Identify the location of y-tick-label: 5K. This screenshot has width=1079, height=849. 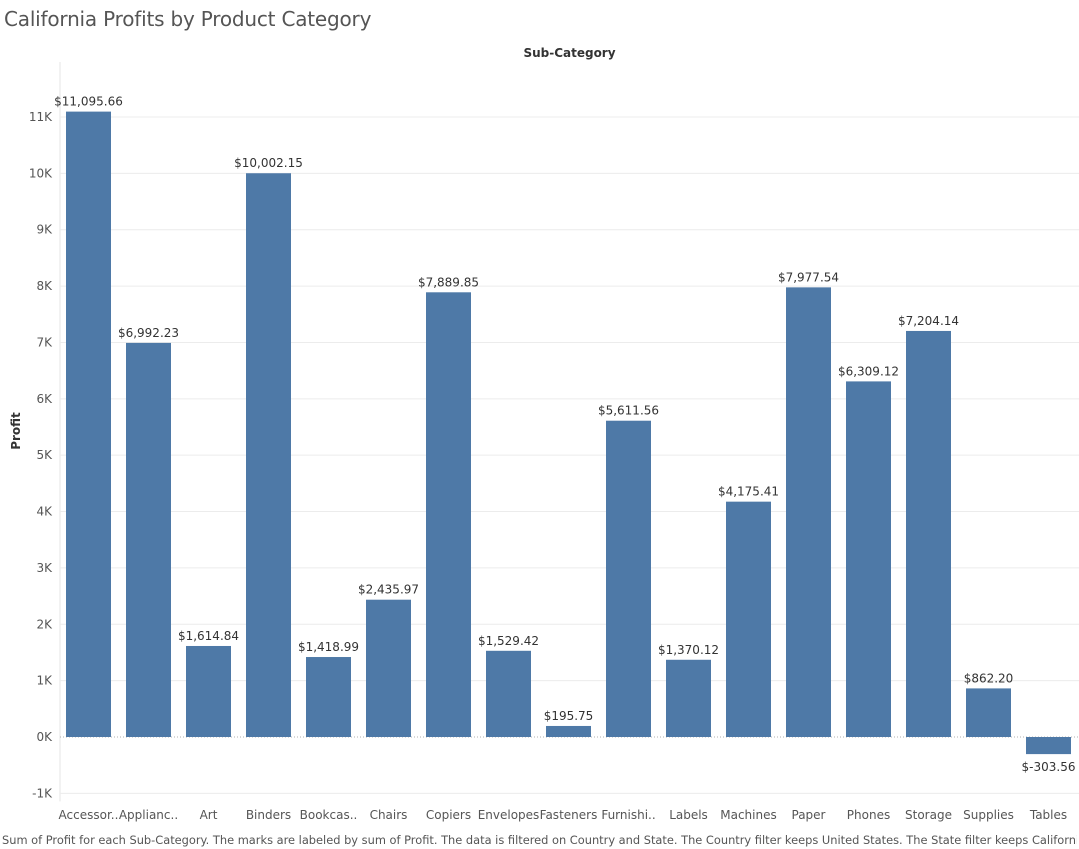
(44, 455).